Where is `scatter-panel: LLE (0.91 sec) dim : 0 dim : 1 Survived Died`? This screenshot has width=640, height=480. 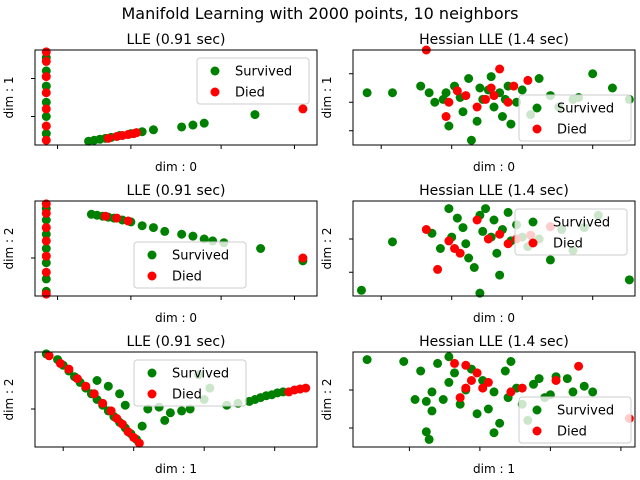
scatter-panel: LLE (0.91 sec) dim : 0 dim : 1 Survived Died is located at coordinates (160, 103).